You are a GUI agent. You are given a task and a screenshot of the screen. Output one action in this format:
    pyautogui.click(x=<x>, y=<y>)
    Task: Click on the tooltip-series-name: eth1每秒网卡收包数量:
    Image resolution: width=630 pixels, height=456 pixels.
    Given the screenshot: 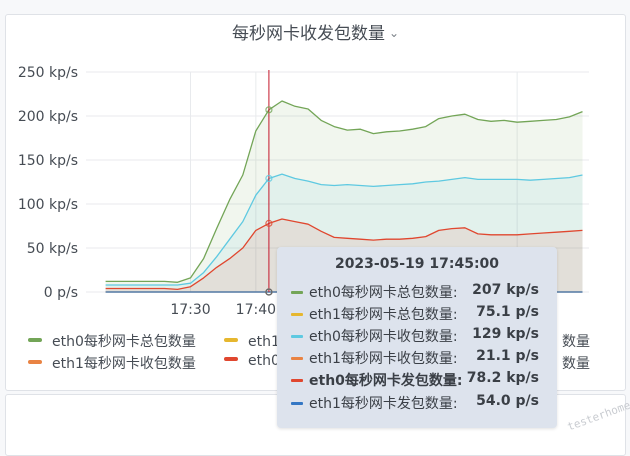 What is the action you would take?
    pyautogui.click(x=383, y=359)
    